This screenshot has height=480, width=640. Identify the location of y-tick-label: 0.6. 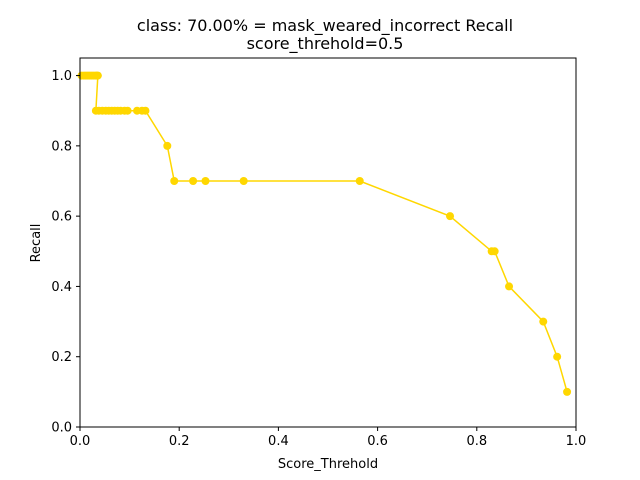
(61, 217).